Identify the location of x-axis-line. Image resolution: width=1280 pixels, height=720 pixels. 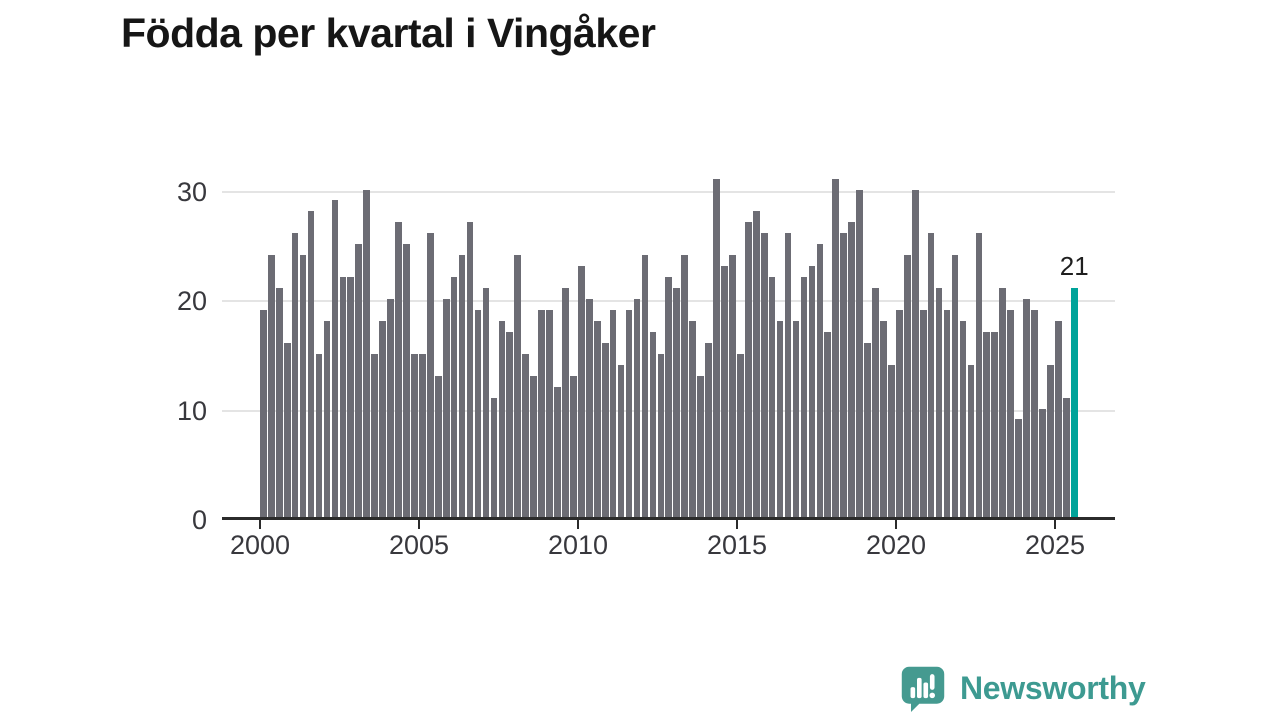
(668, 518).